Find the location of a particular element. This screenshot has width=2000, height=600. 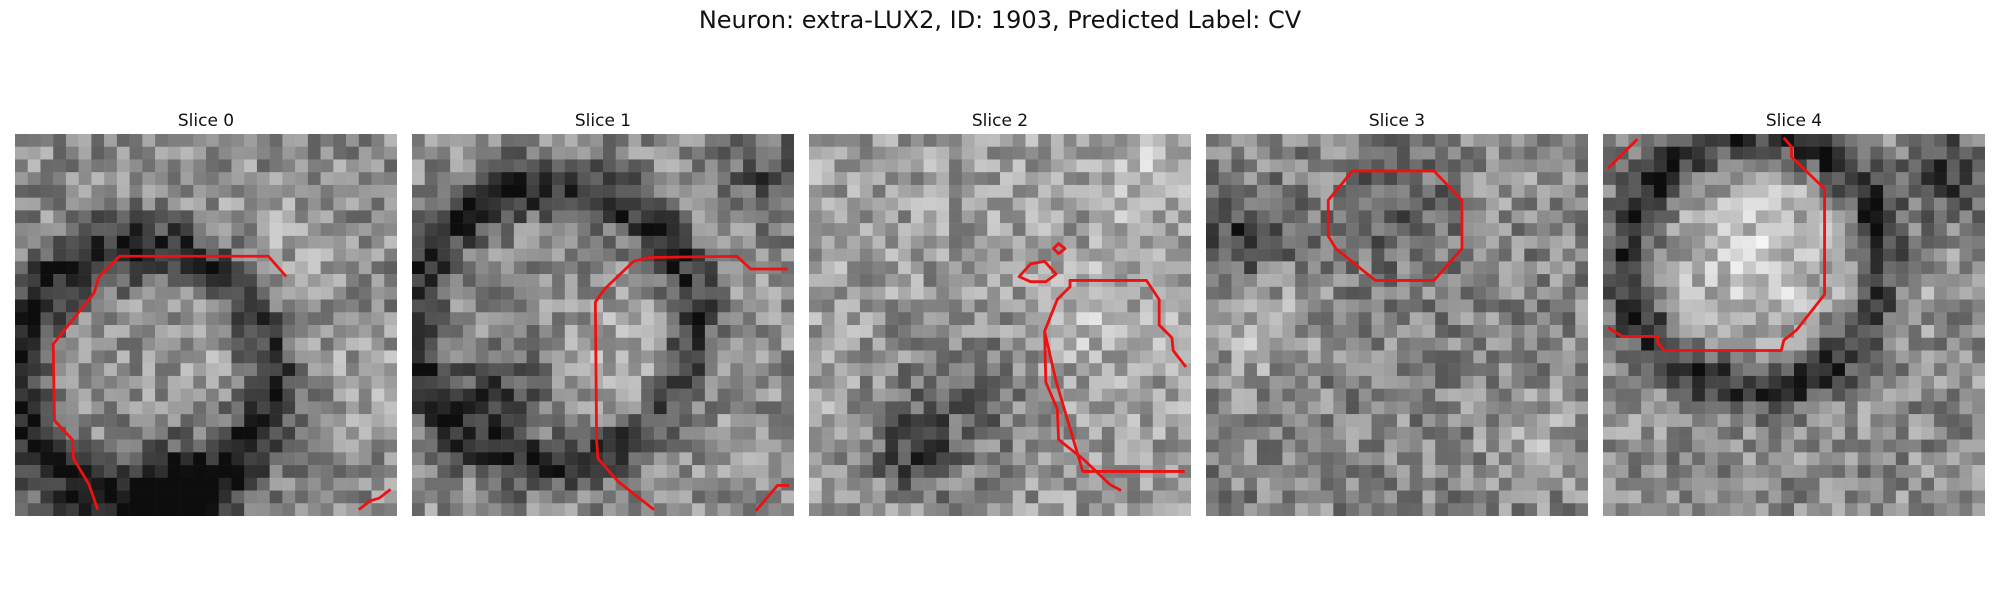

slice-title: Slice 3 is located at coordinates (1397, 121).